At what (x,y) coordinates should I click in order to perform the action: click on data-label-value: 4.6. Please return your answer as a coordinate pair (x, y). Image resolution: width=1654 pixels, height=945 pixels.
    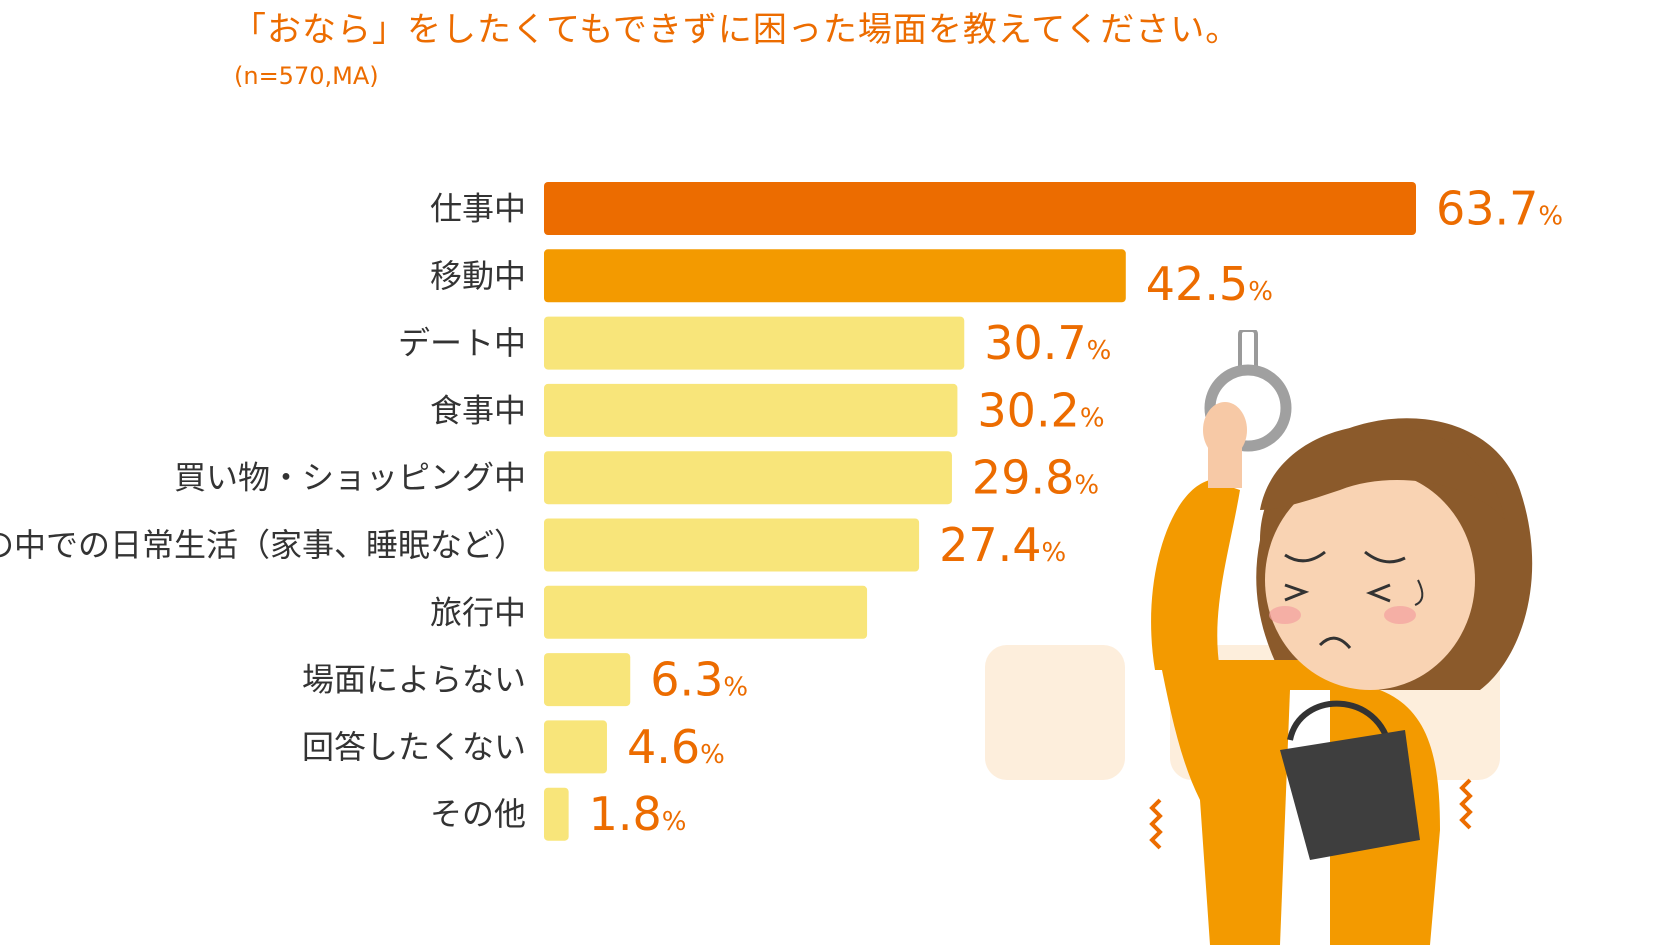
    Looking at the image, I should click on (663, 747).